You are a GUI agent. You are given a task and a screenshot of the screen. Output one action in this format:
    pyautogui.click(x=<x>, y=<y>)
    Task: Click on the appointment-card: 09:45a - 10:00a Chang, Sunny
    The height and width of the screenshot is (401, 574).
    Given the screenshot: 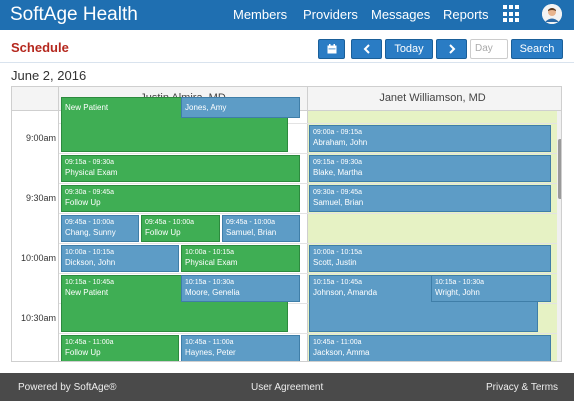 What is the action you would take?
    pyautogui.click(x=100, y=228)
    